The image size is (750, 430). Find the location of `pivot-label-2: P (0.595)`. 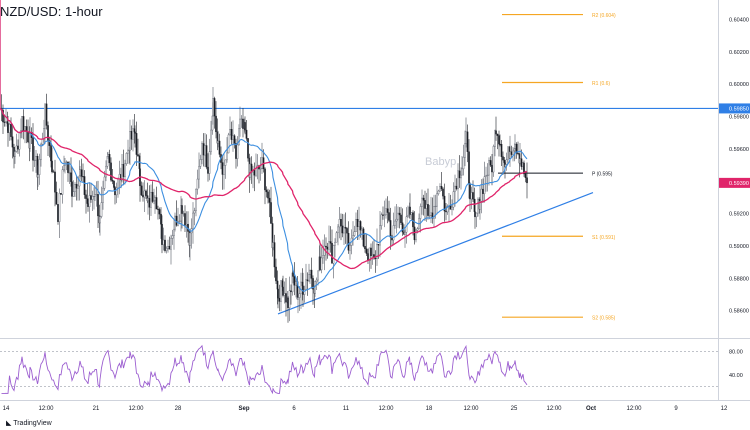

pivot-label-2: P (0.595) is located at coordinates (602, 175).